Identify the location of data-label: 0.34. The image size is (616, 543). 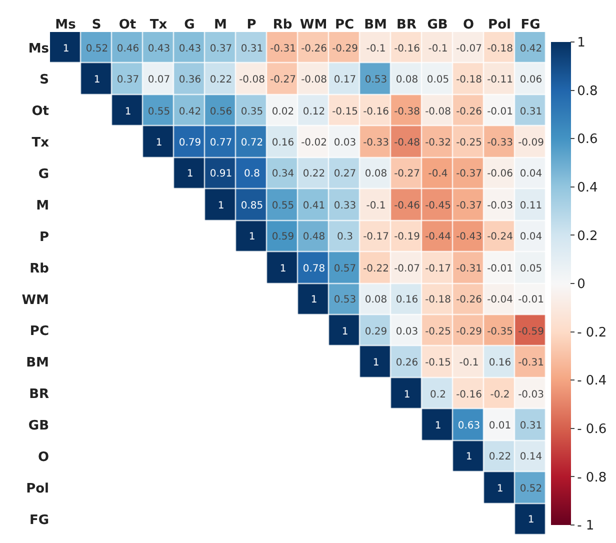
(283, 174).